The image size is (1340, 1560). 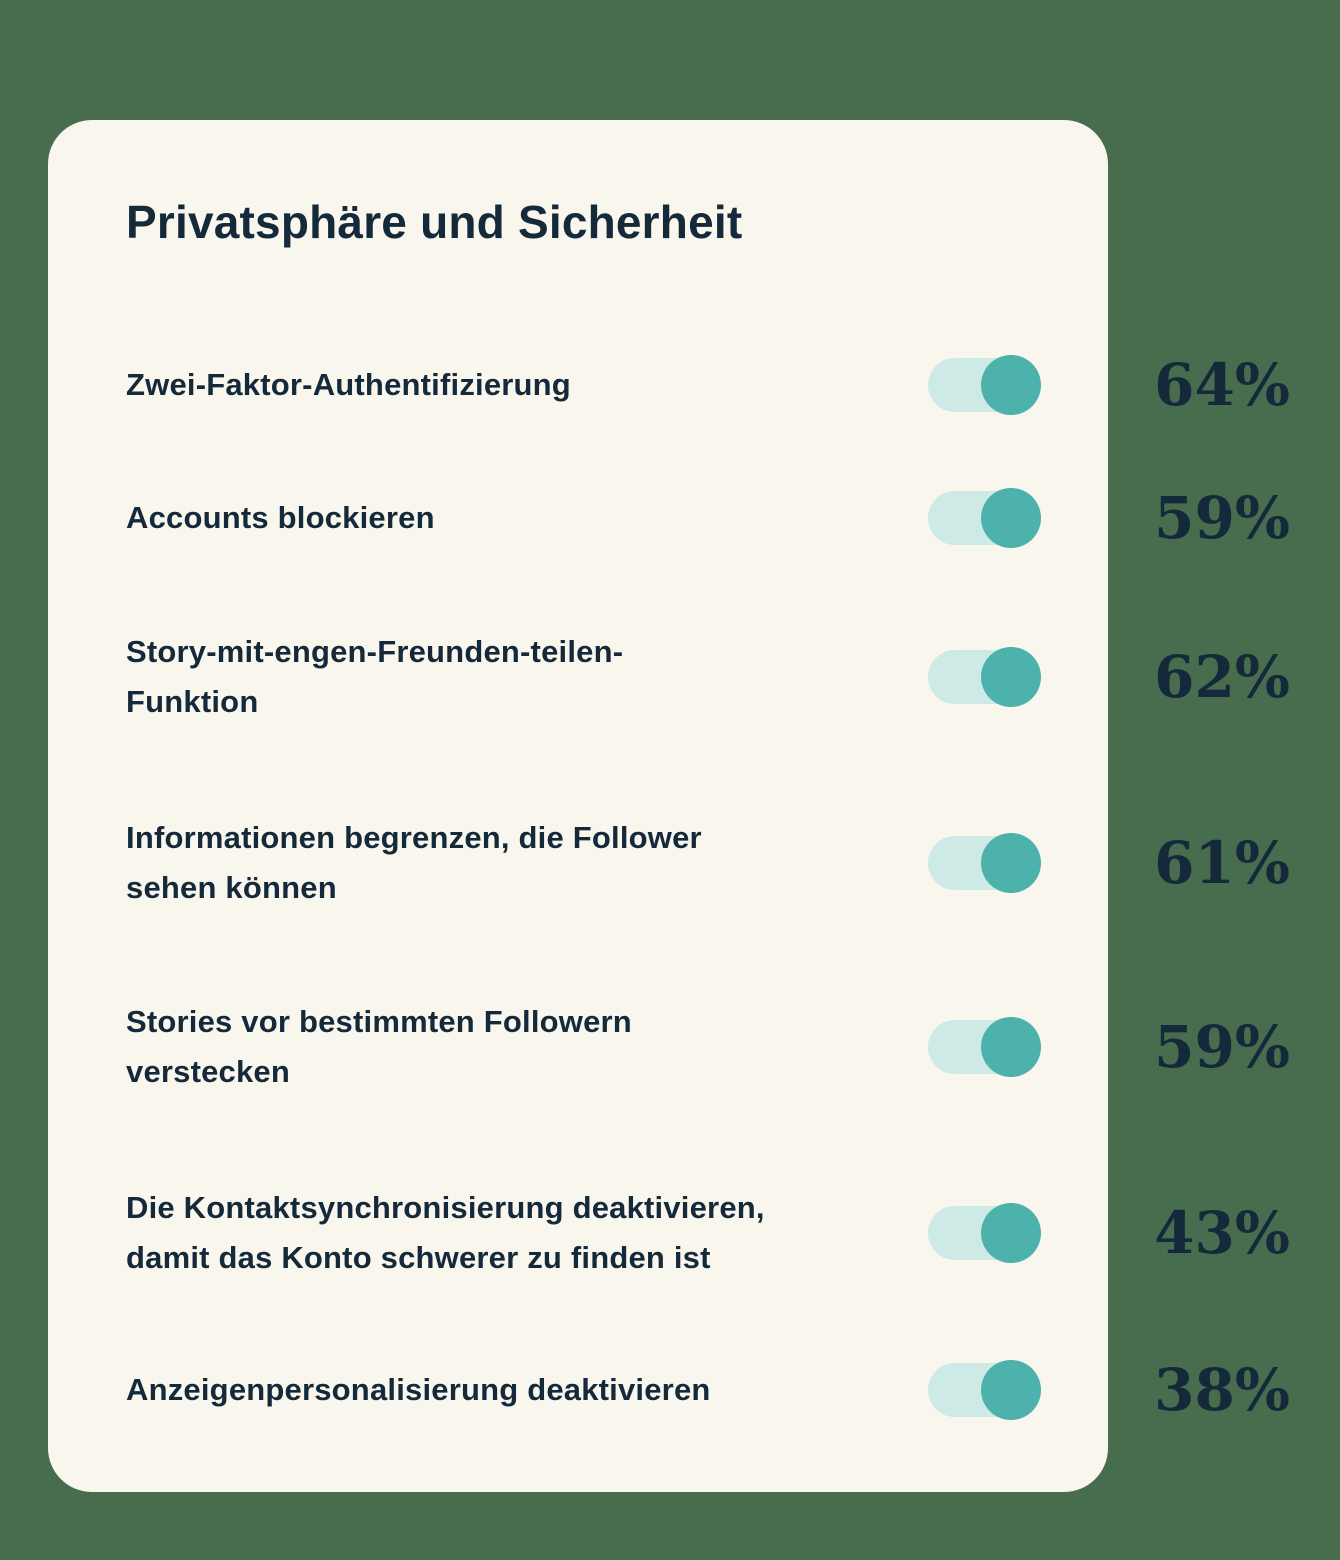 What do you see at coordinates (418, 1389) in the screenshot?
I see `setting-label: Anzeigenpersonalisierung deaktivieren` at bounding box center [418, 1389].